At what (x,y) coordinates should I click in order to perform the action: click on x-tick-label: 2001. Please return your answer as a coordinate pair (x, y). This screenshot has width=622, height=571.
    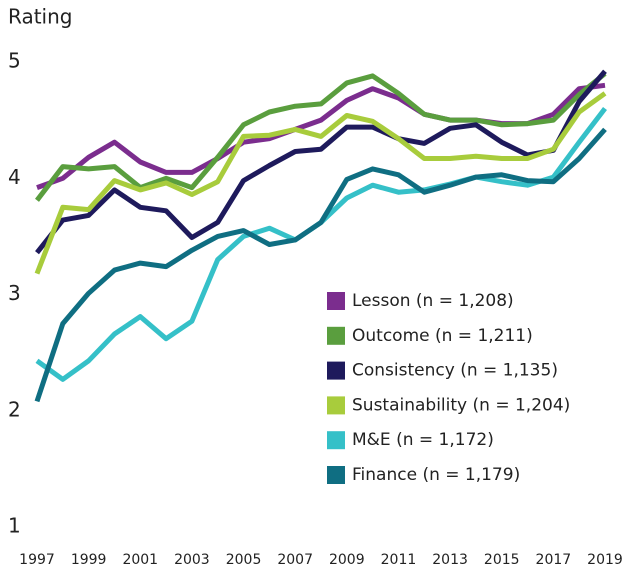
    Looking at the image, I should click on (140, 560).